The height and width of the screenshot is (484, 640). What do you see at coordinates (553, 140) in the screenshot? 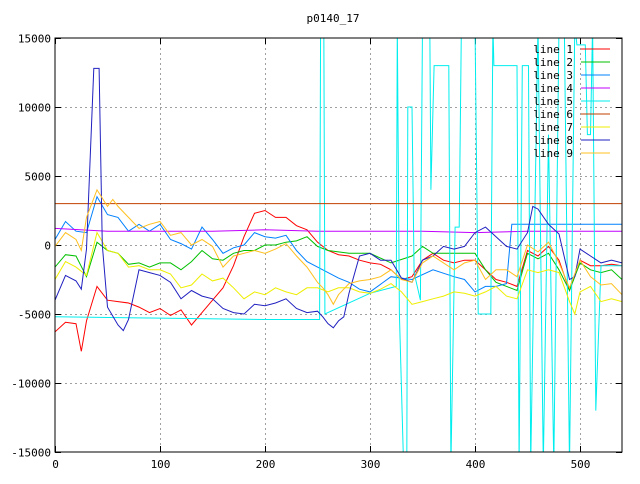
I see `legend-label: line 8` at bounding box center [553, 140].